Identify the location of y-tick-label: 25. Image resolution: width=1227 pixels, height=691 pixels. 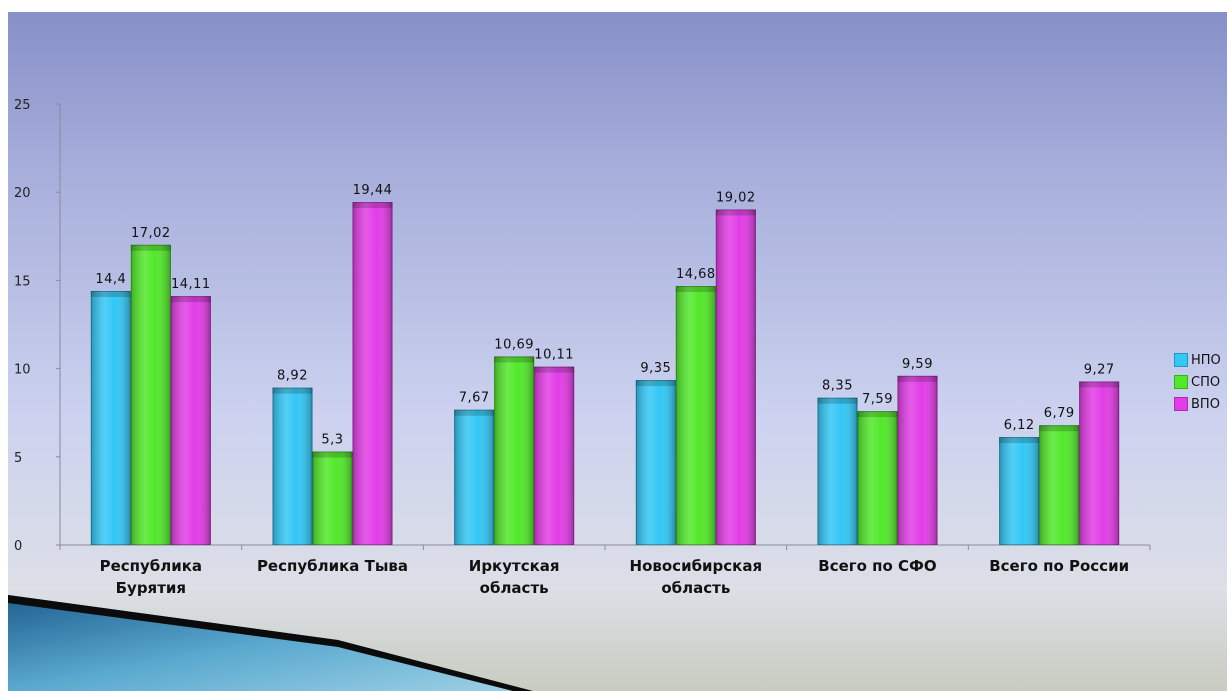
(22, 105).